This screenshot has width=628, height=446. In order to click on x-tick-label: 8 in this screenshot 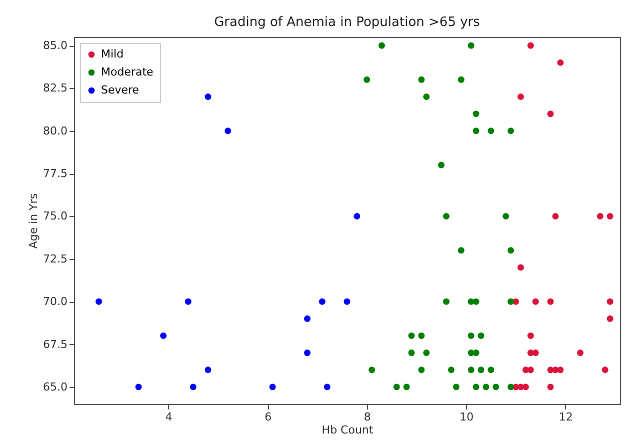, I will do `click(367, 417)`.